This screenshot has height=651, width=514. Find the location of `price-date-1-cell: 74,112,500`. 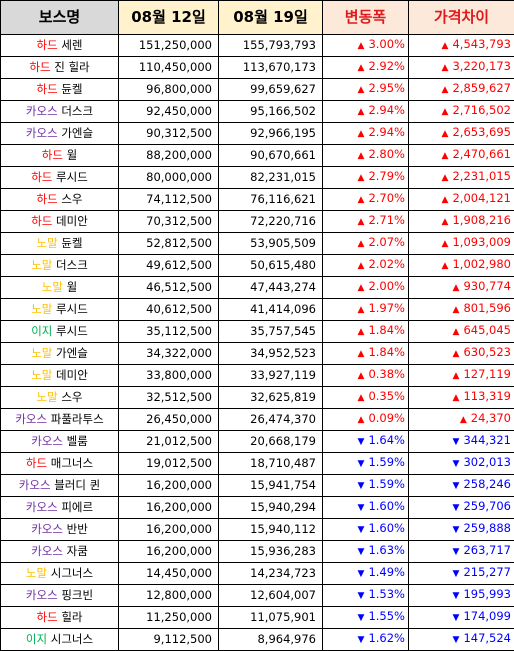

price-date-1-cell: 74,112,500 is located at coordinates (169, 200).